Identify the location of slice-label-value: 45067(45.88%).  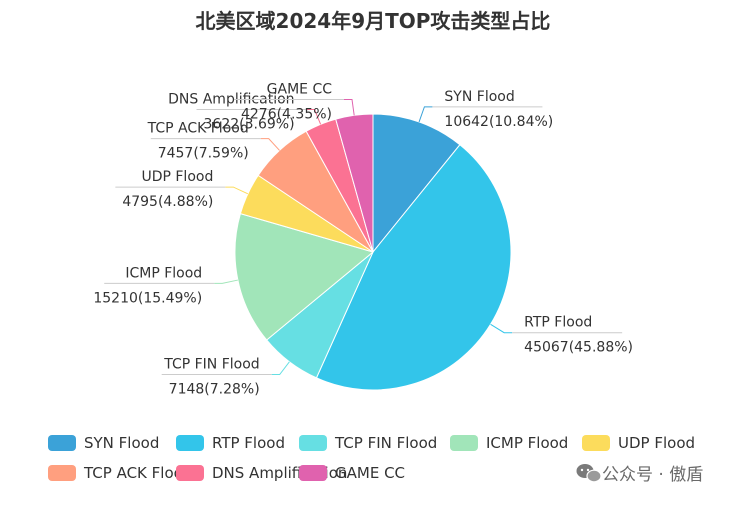
(578, 348).